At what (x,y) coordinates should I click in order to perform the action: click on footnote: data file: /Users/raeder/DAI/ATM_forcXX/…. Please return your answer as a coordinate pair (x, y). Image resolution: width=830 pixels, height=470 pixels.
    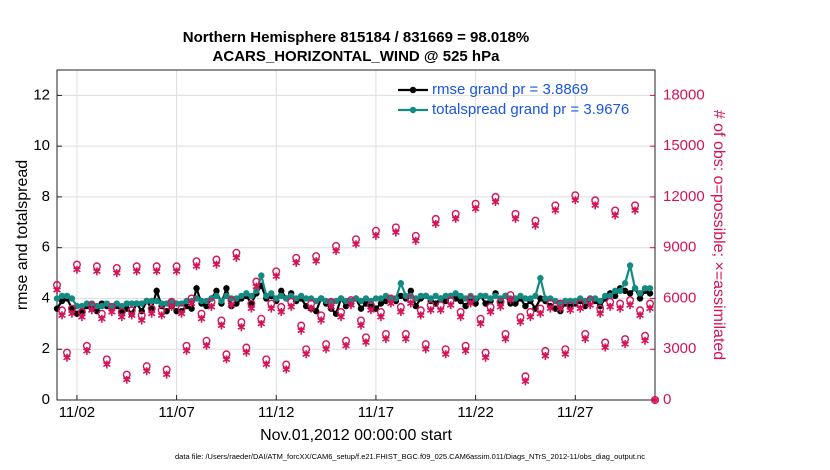
    Looking at the image, I should click on (410, 456).